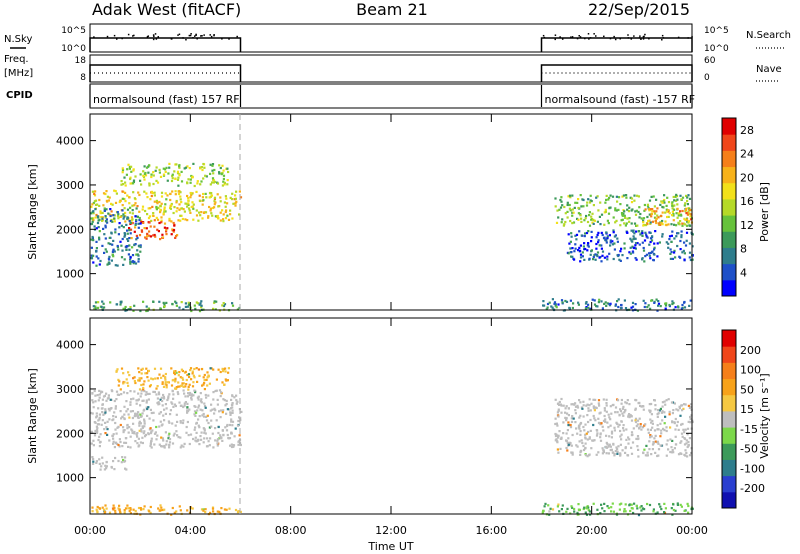 The image size is (800, 554). I want to click on noise-right-tick-top: 10^5, so click(716, 31).